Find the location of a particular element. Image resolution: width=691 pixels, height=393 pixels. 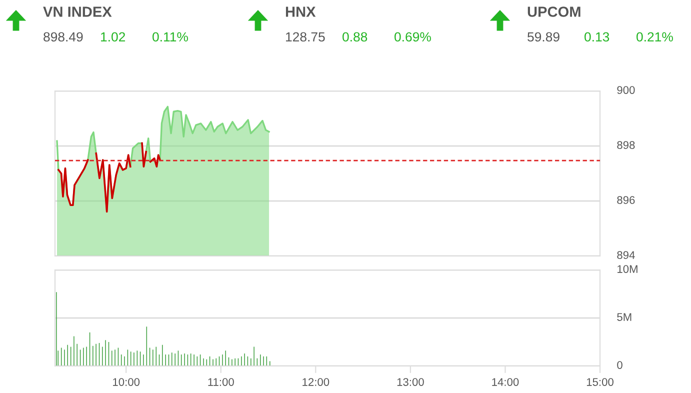

data-label: 0.88 is located at coordinates (355, 37).